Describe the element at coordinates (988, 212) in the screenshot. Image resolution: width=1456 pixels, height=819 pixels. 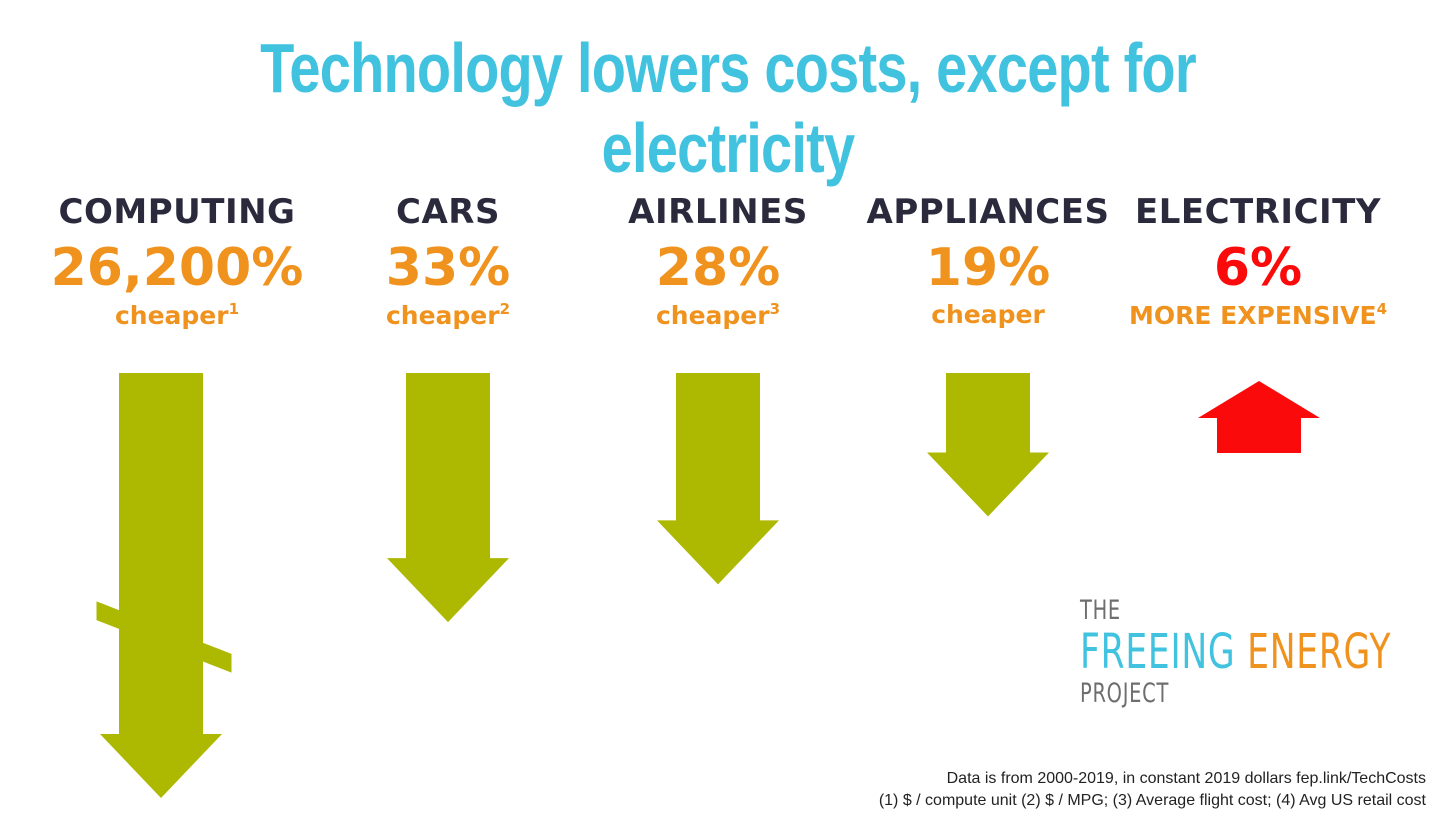
I see `category-label: APPLIANCES` at that location.